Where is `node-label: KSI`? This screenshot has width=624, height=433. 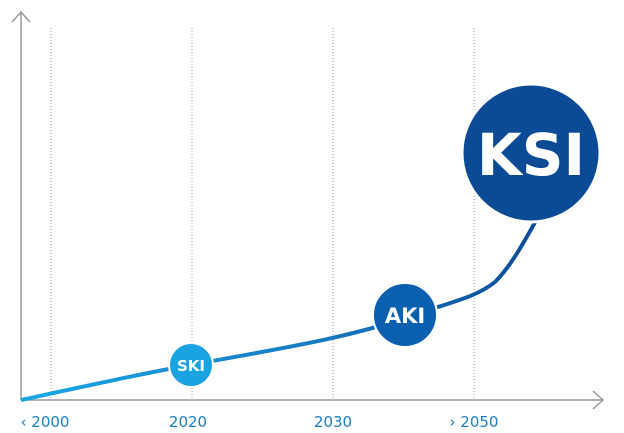
node-label: KSI is located at coordinates (531, 155).